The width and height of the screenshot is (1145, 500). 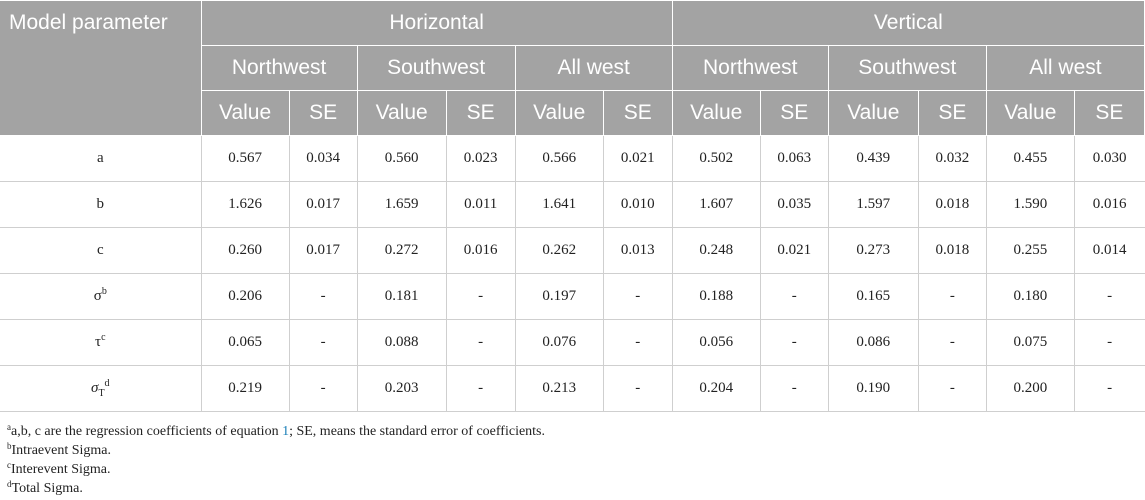 I want to click on parameter-symbol: a, so click(x=100, y=158).